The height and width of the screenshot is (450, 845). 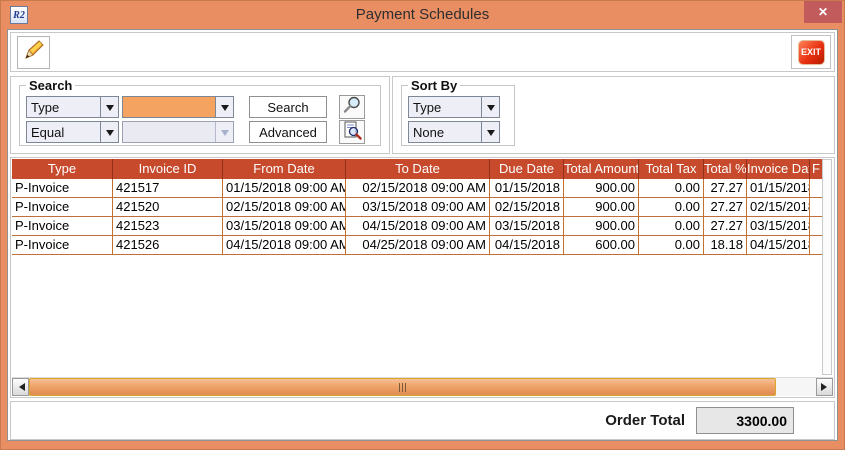 I want to click on search-field-selector: Type, so click(x=72, y=107).